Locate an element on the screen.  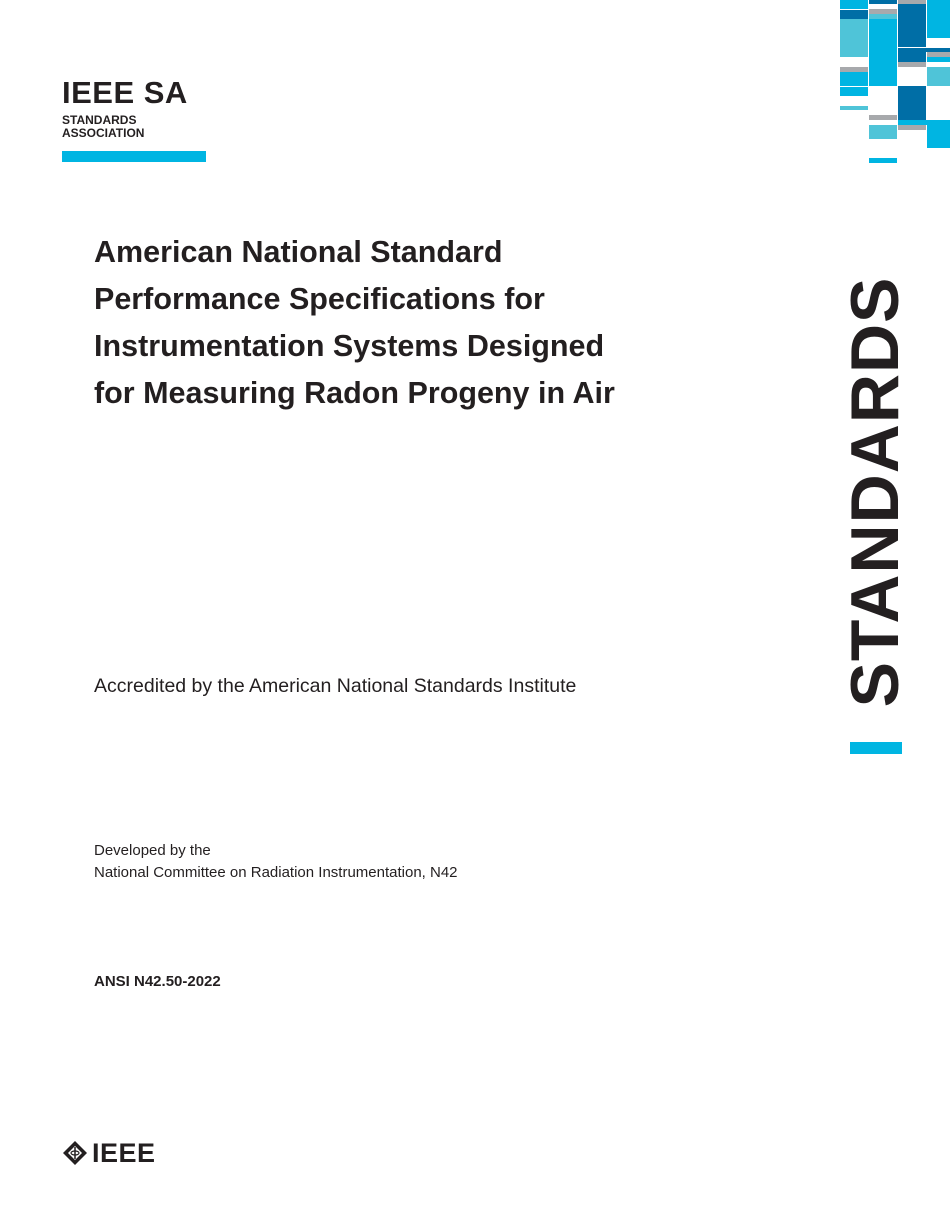
ieee-sa-logo-subtitle: STANDARDS ASSOCIATION is located at coordinates (103, 127).